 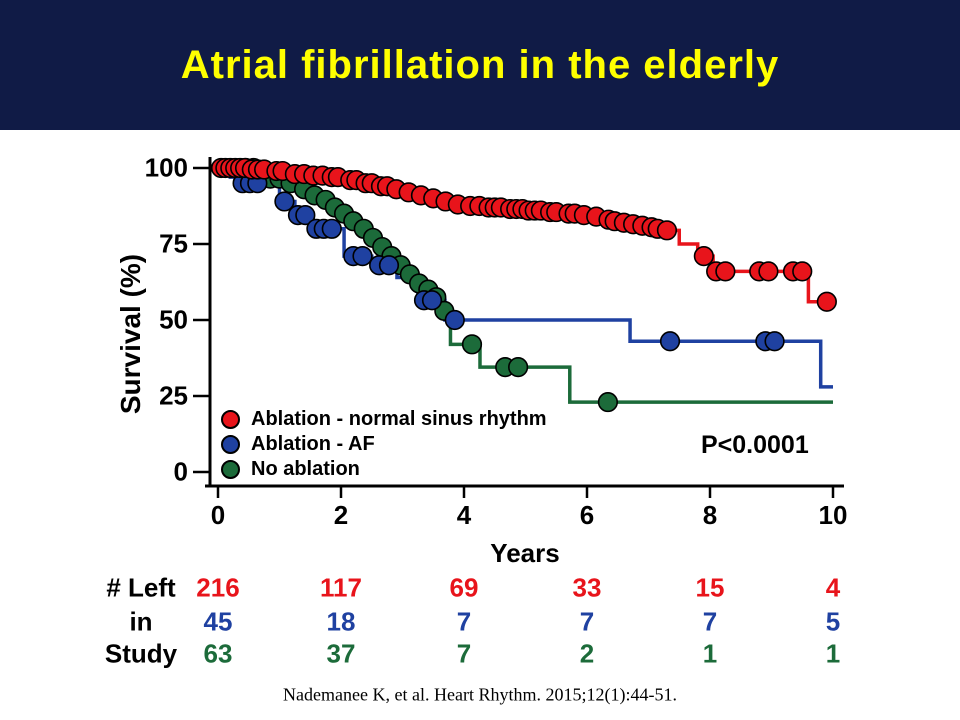 I want to click on y-tick-label: 0, so click(x=180, y=471).